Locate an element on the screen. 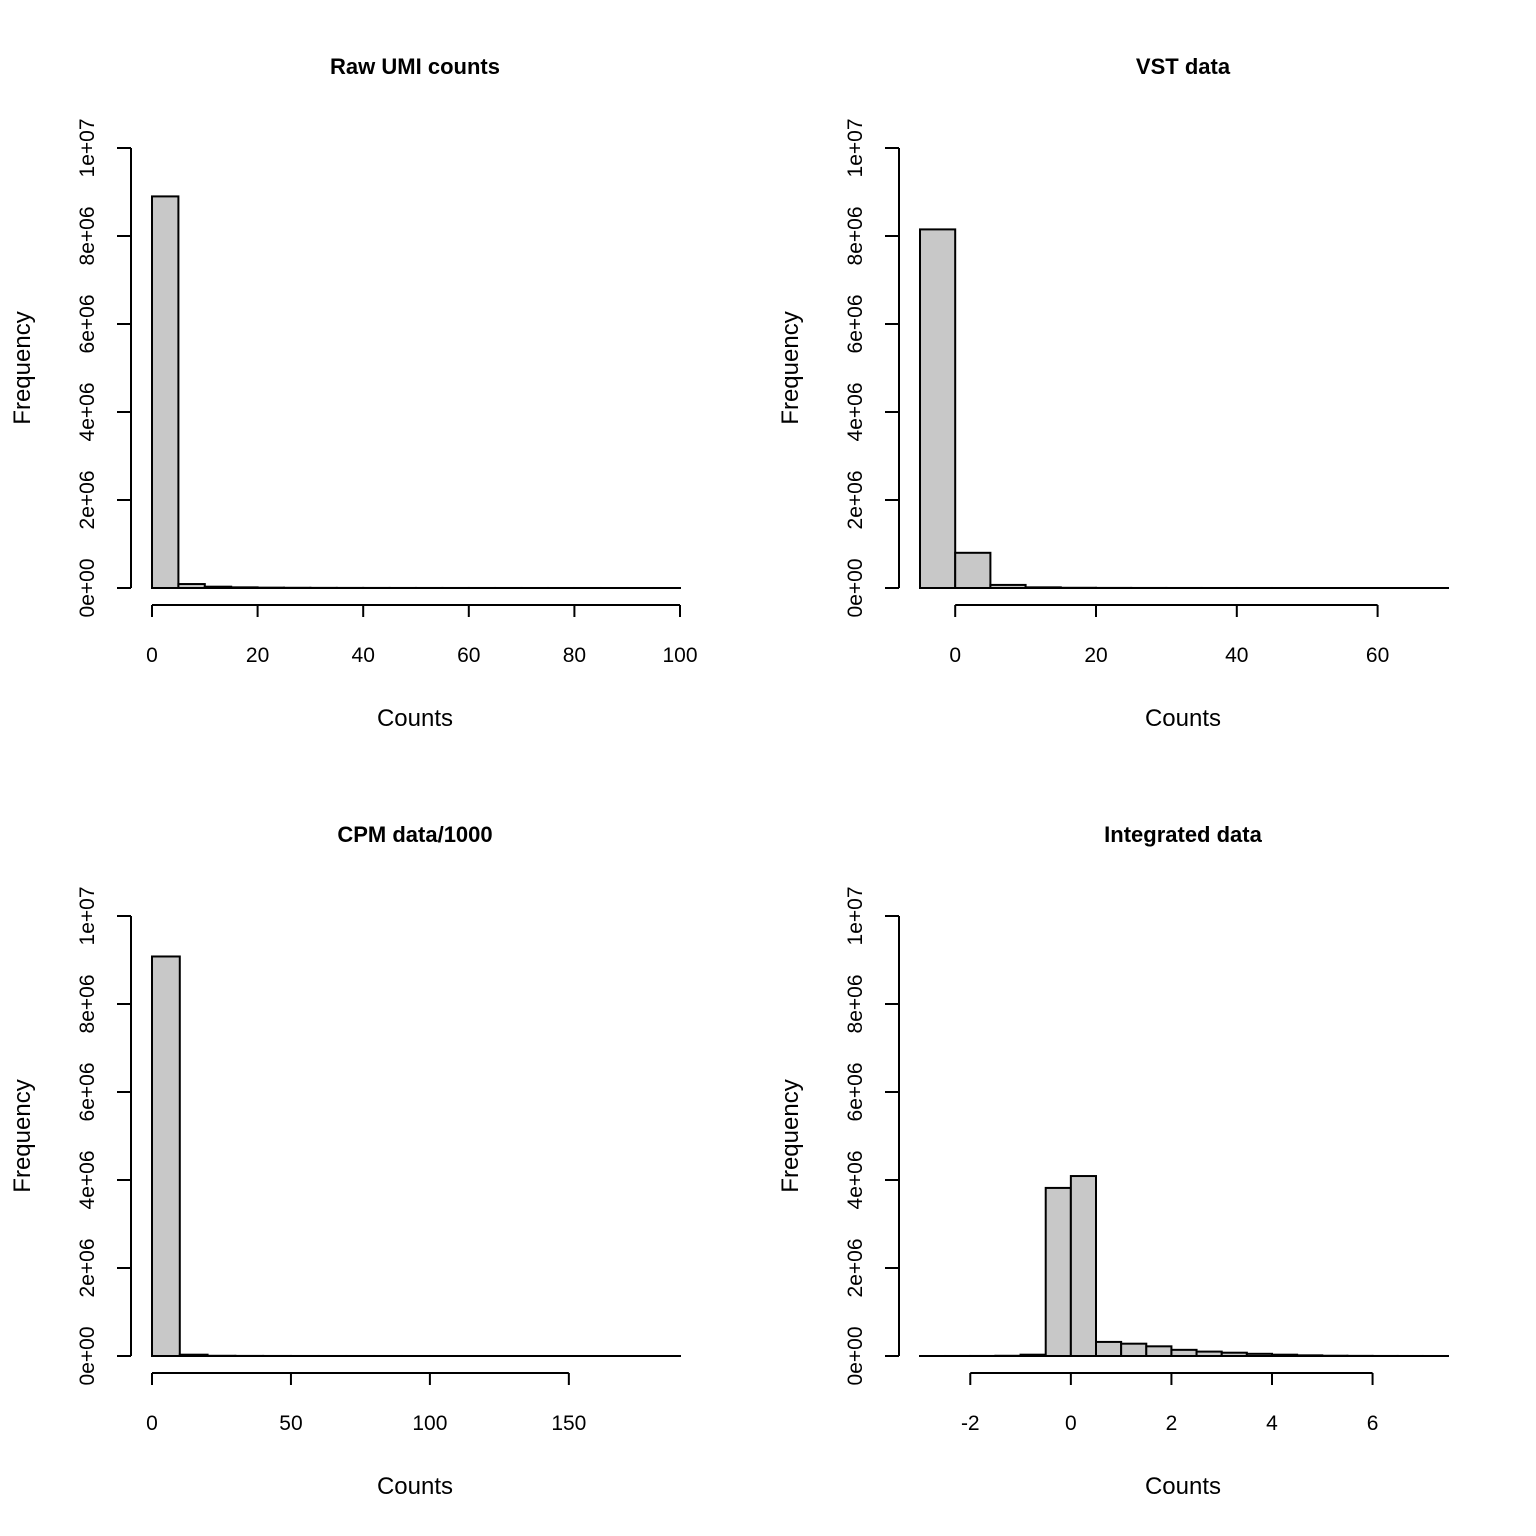 Image resolution: width=1536 pixels, height=1536 pixels. chart-title: Integrated data is located at coordinates (1183, 834).